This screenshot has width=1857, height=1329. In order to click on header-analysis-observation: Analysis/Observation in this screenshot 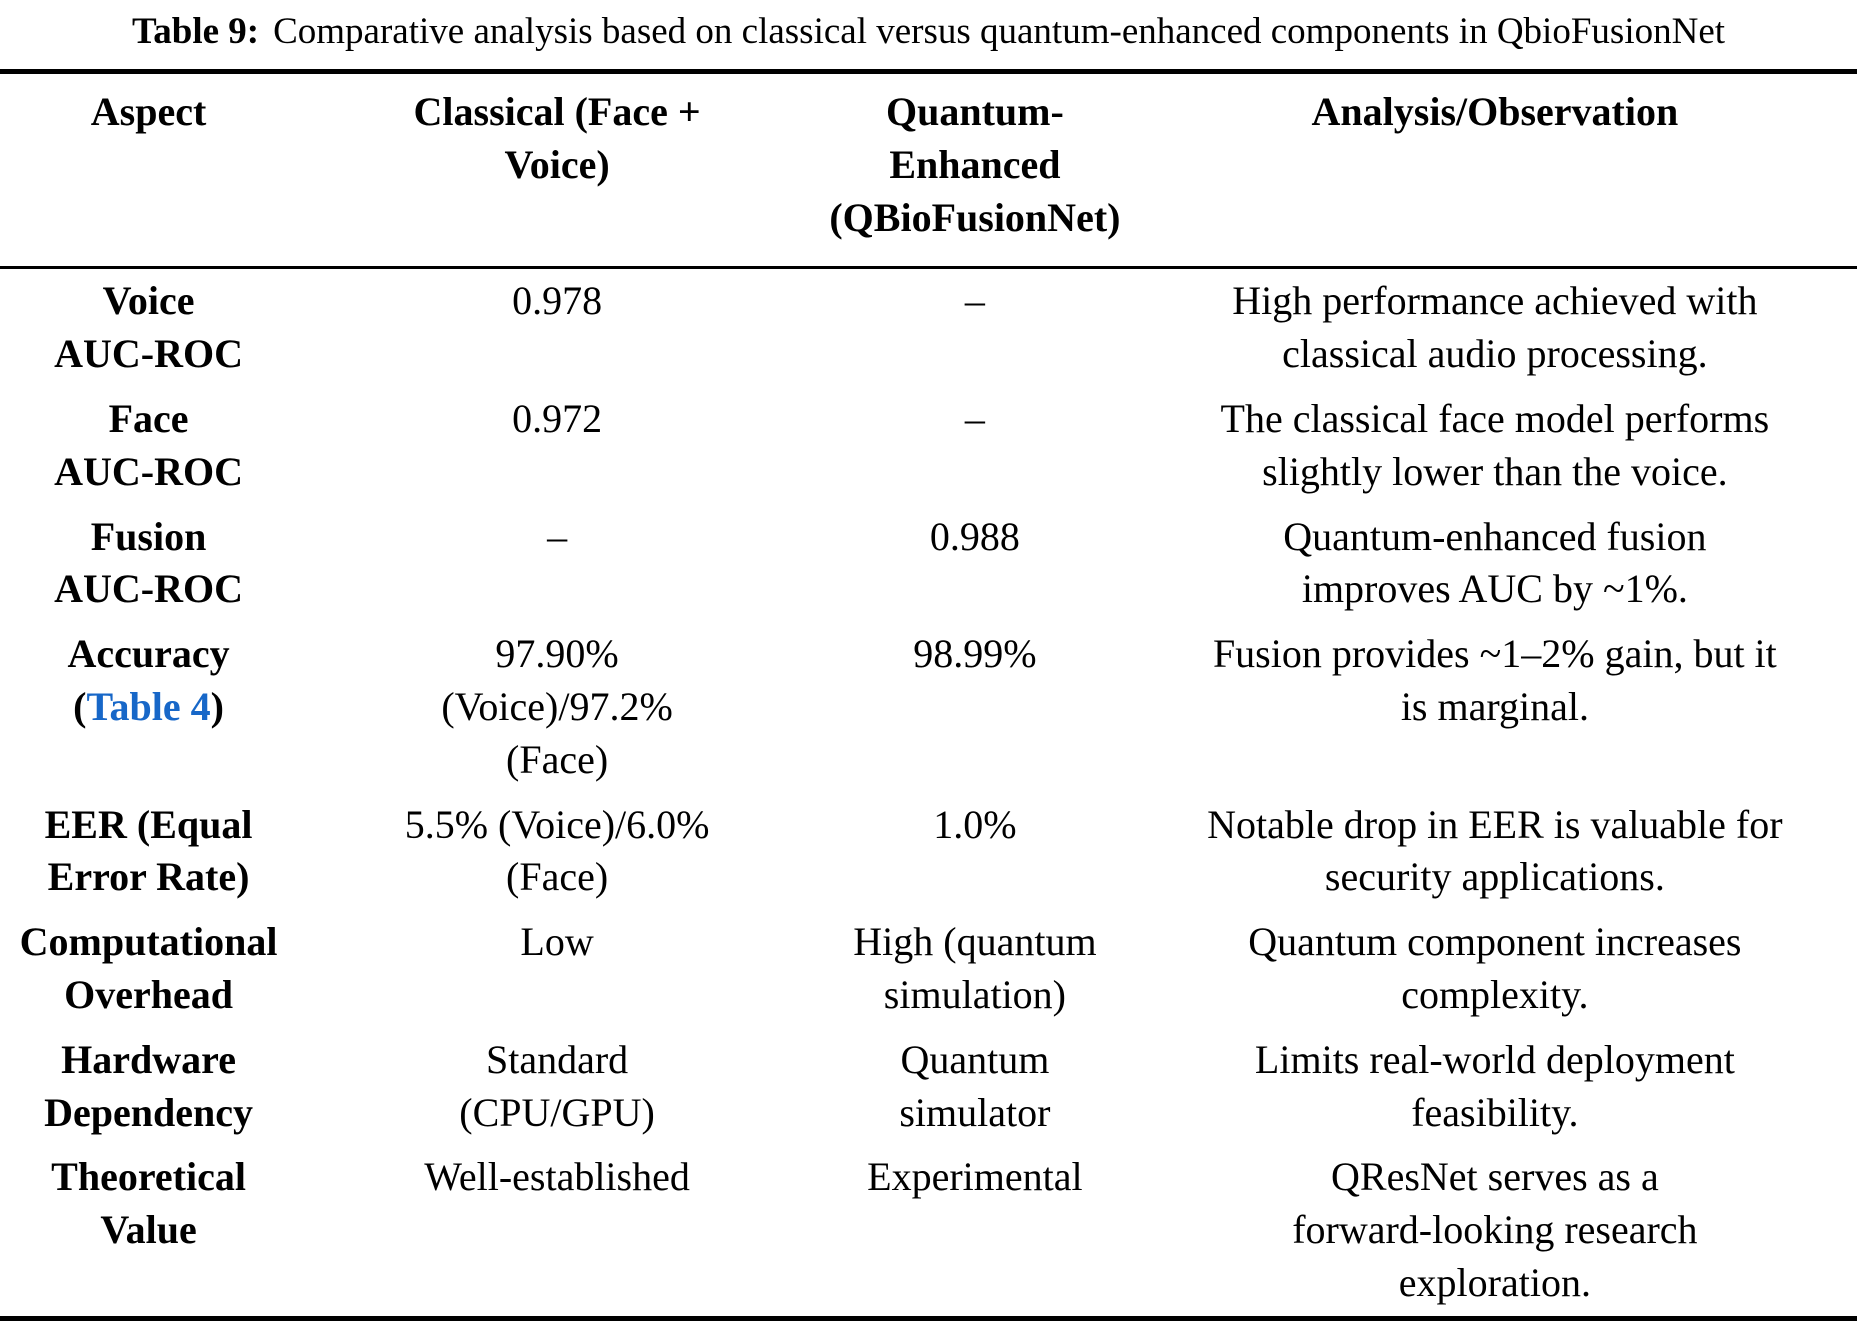, I will do `click(1495, 112)`.